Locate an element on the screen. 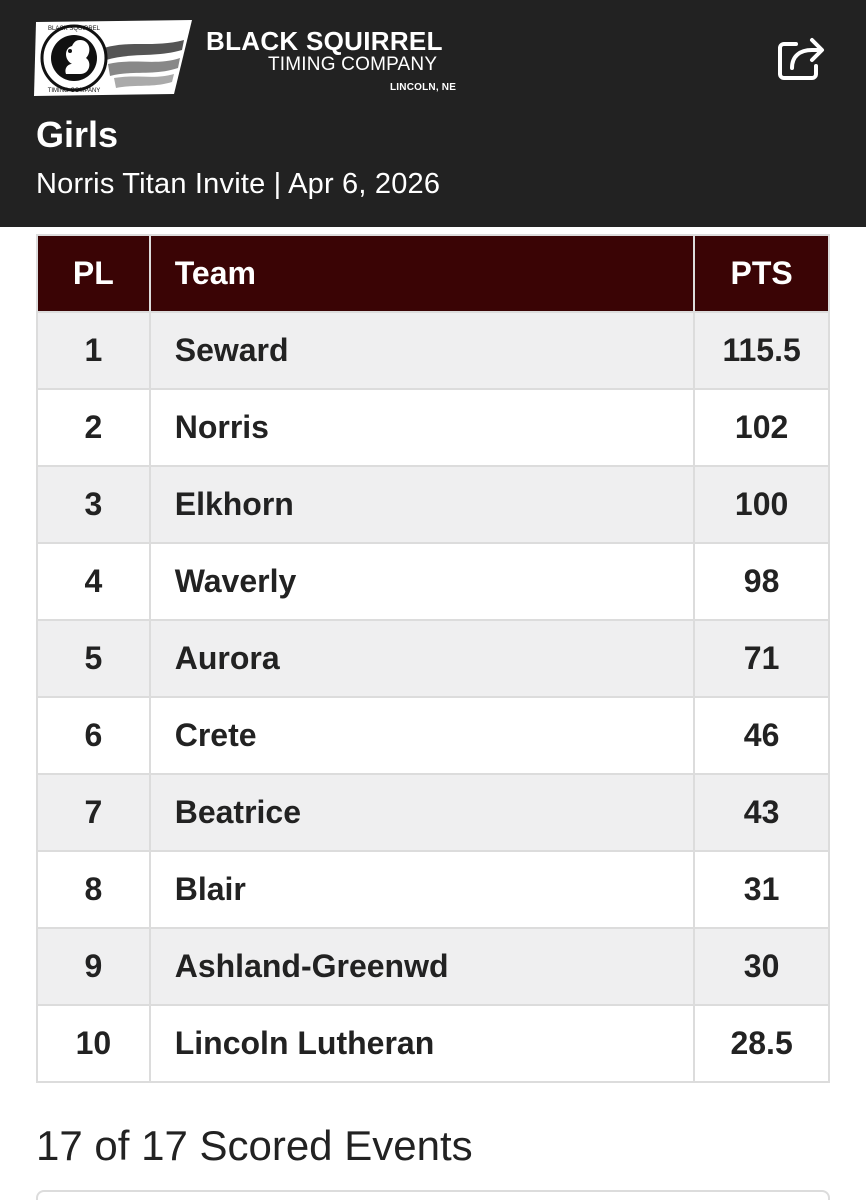  column-header-place: PL is located at coordinates (93, 273).